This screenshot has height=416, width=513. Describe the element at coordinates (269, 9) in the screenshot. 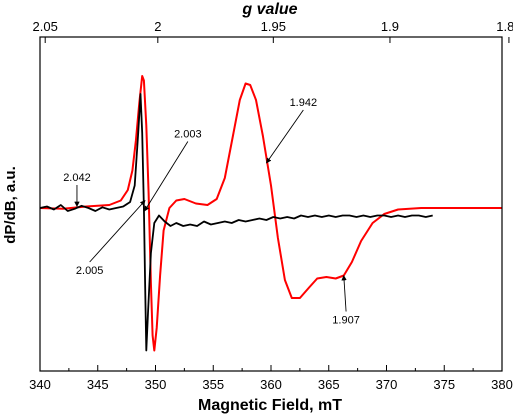

I see `top-axis-label: g value` at that location.